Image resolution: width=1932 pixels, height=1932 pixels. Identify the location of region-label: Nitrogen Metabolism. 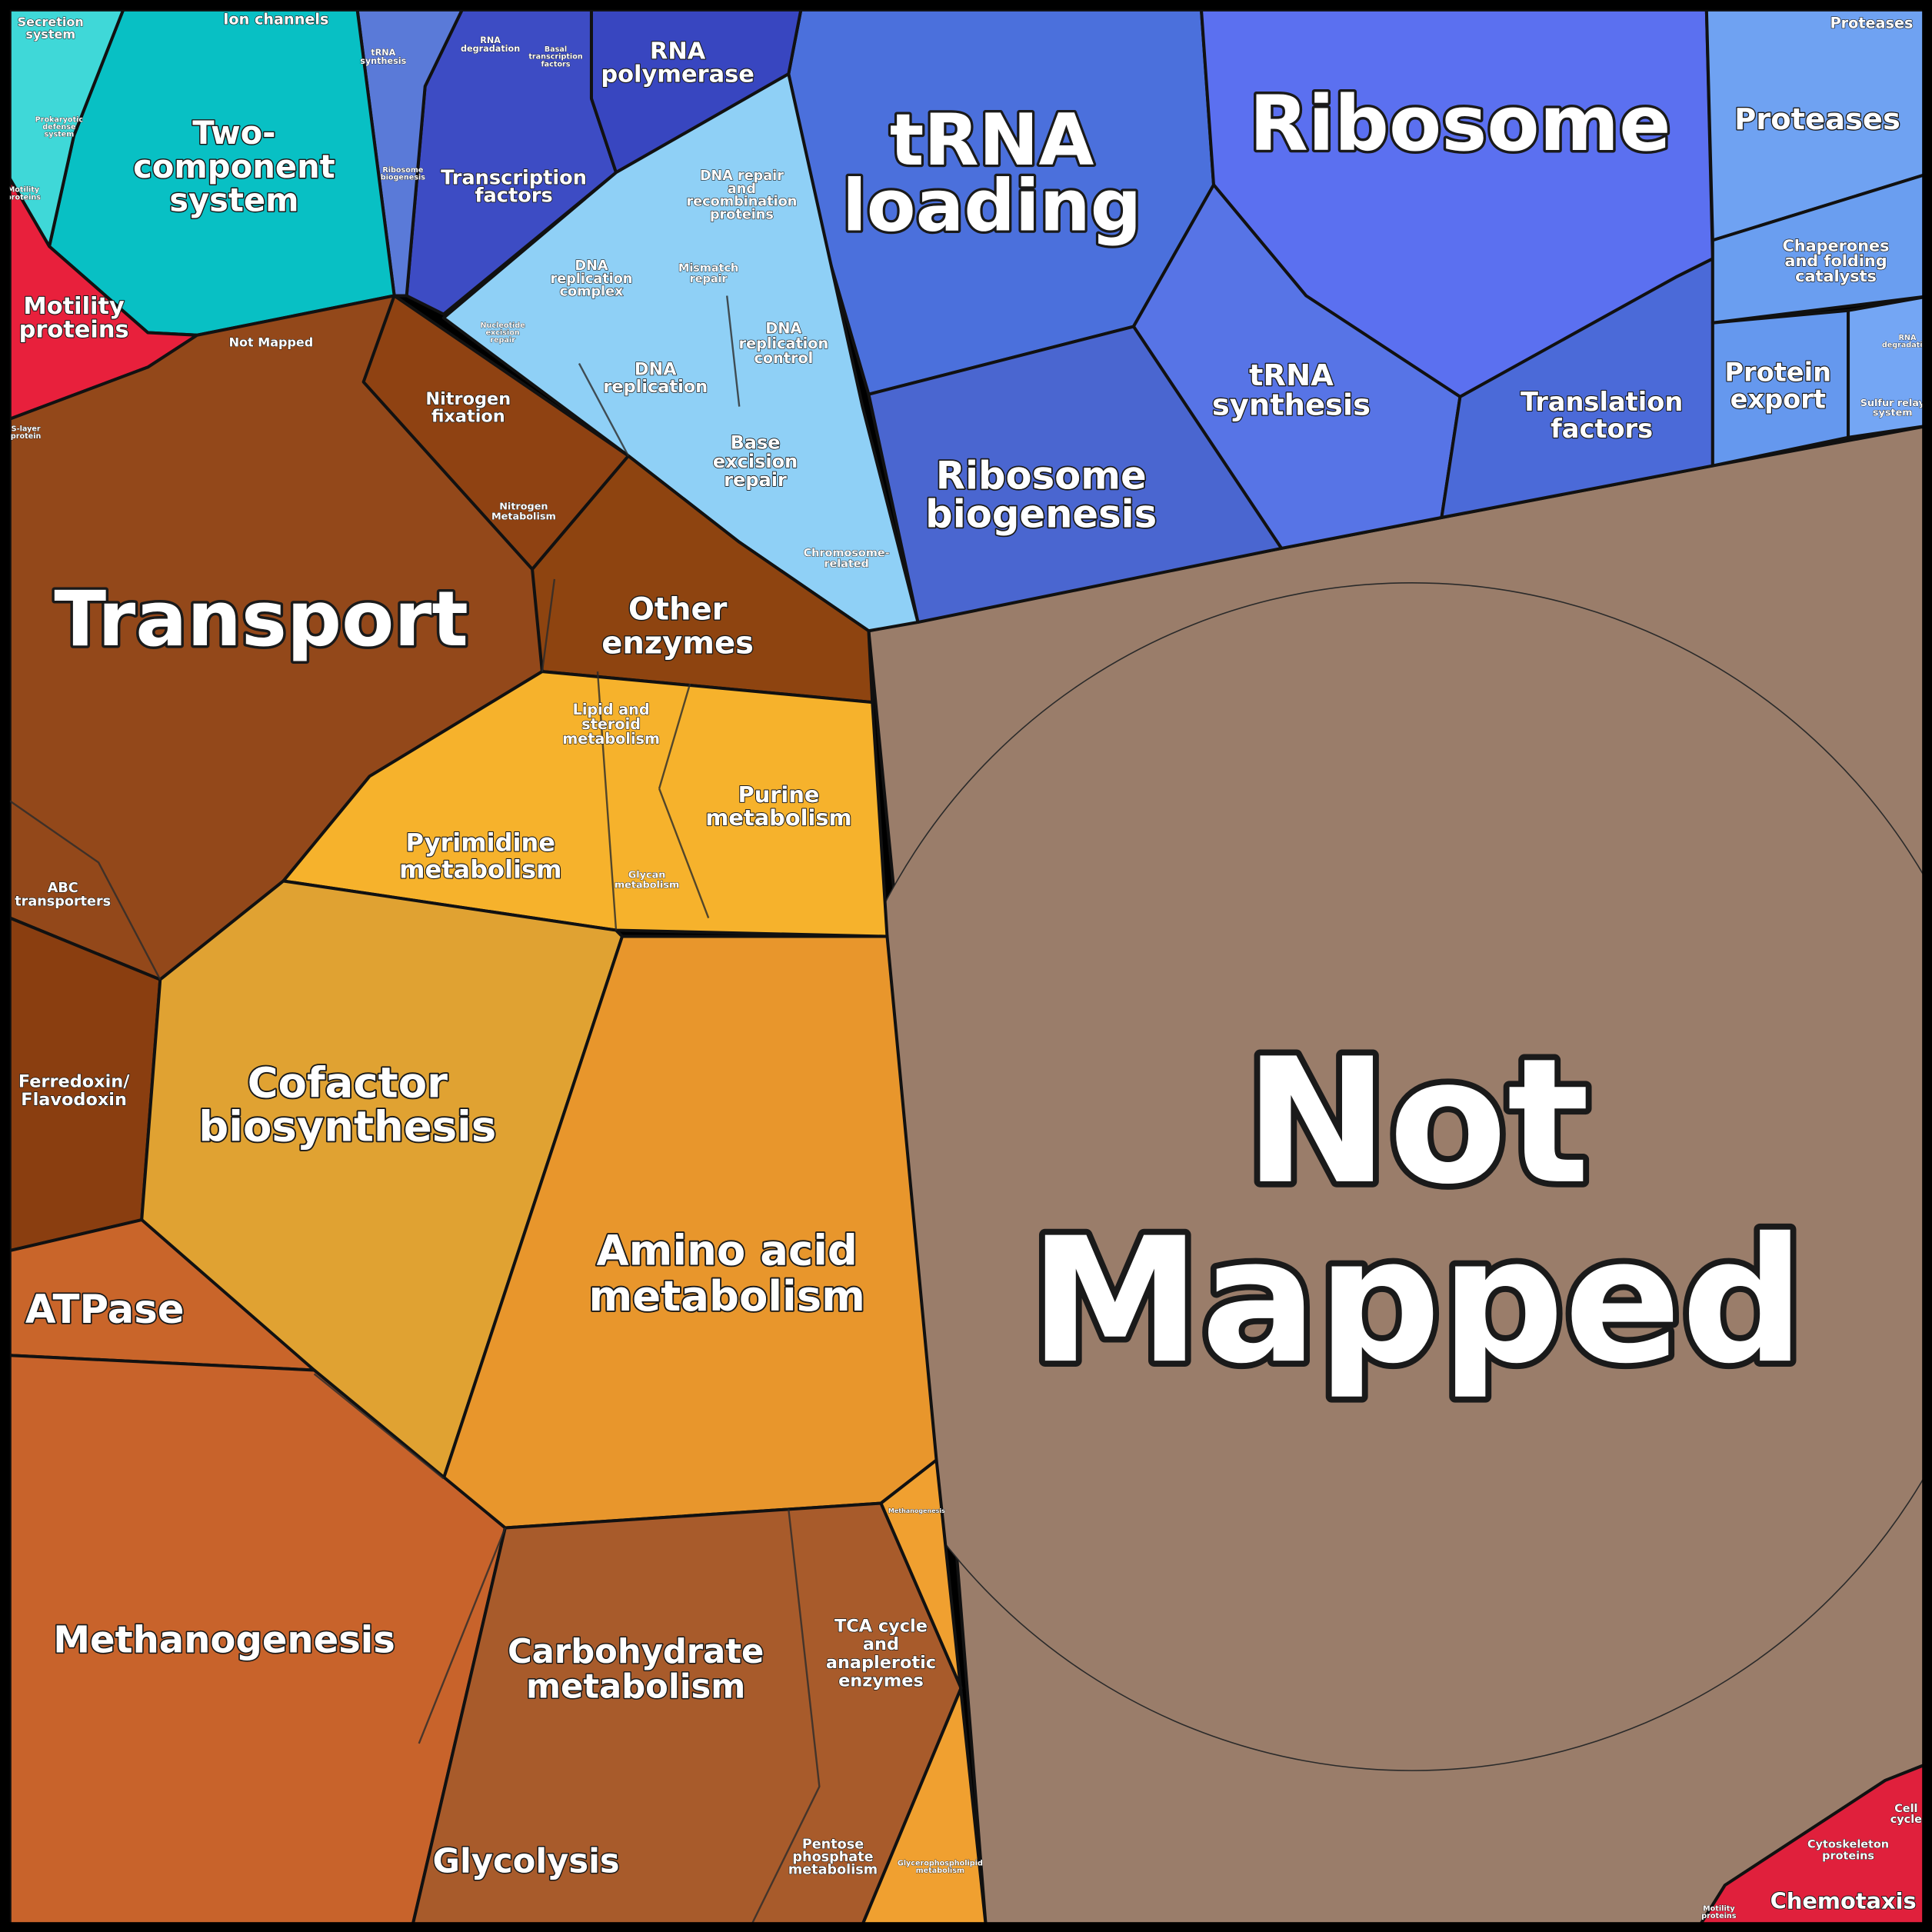
(523, 511).